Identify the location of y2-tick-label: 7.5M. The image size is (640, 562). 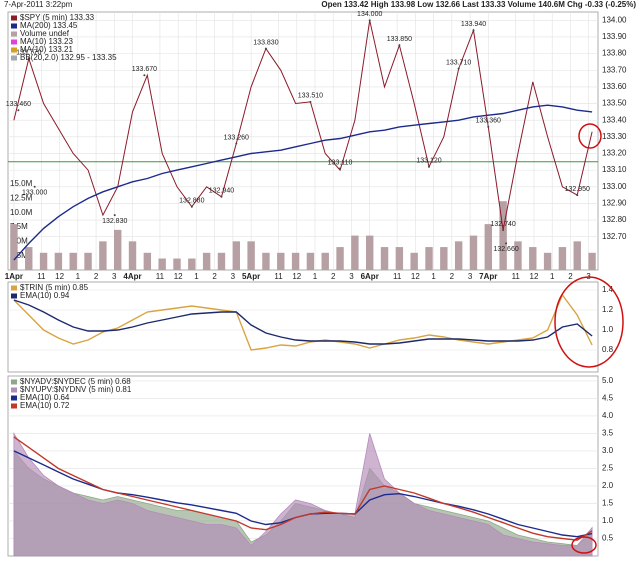
(19, 226).